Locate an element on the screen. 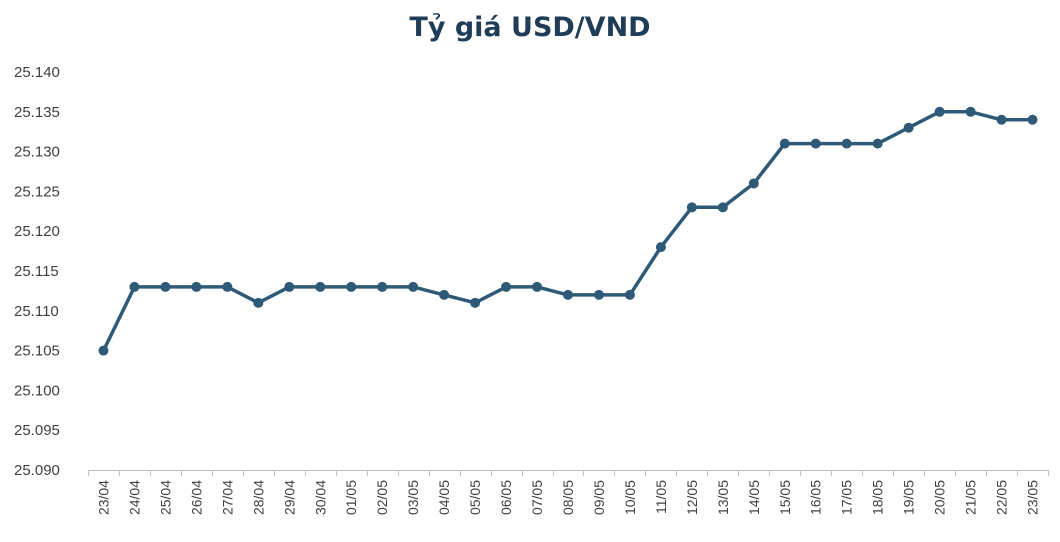  x-tick-label: 08/05 is located at coordinates (568, 497).